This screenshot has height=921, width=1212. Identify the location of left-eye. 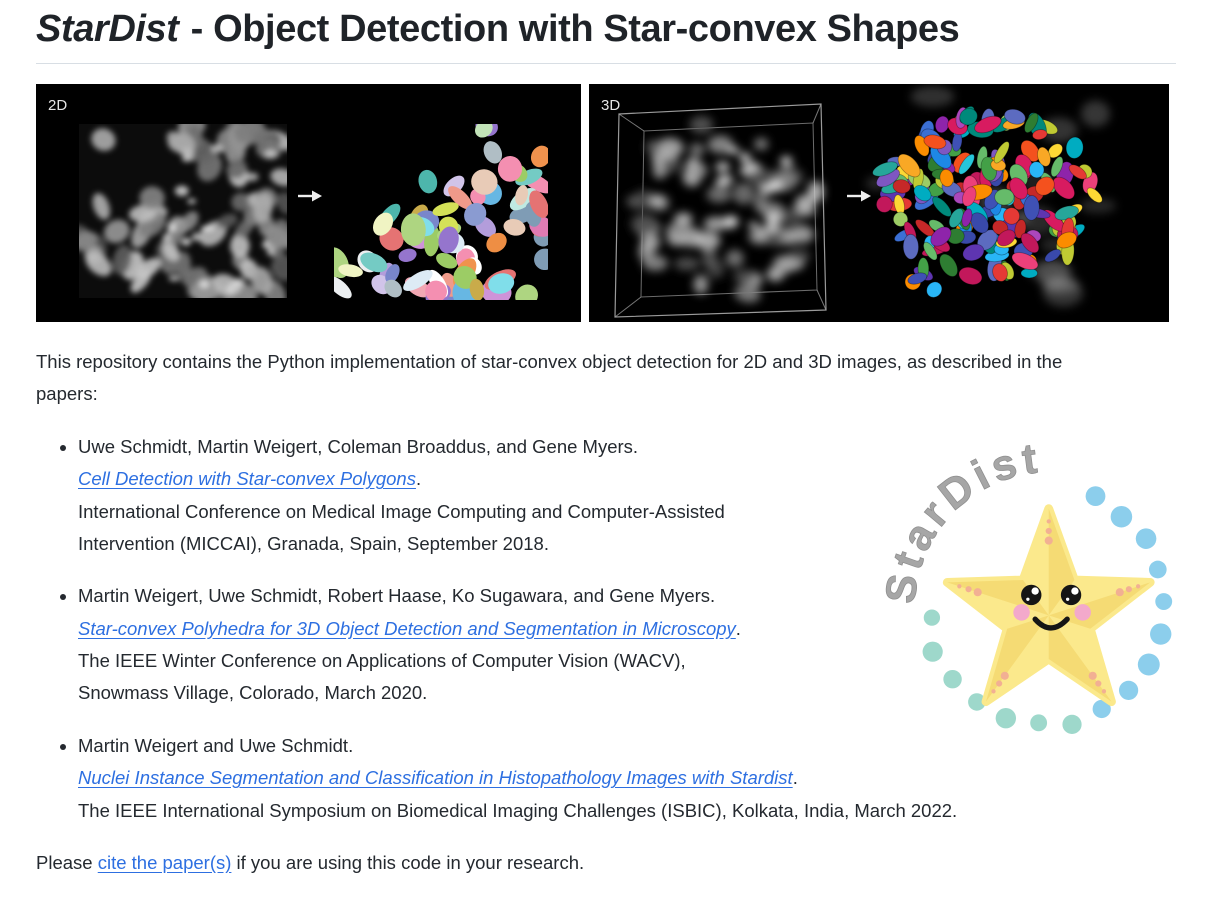
(1031, 595).